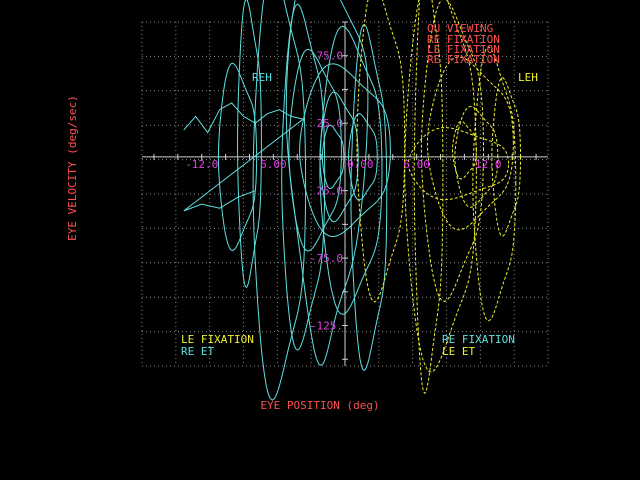 Image resolution: width=640 pixels, height=480 pixels. What do you see at coordinates (72, 168) in the screenshot?
I see `y-axis-label: EYE VELOCITY (deg/sec)` at bounding box center [72, 168].